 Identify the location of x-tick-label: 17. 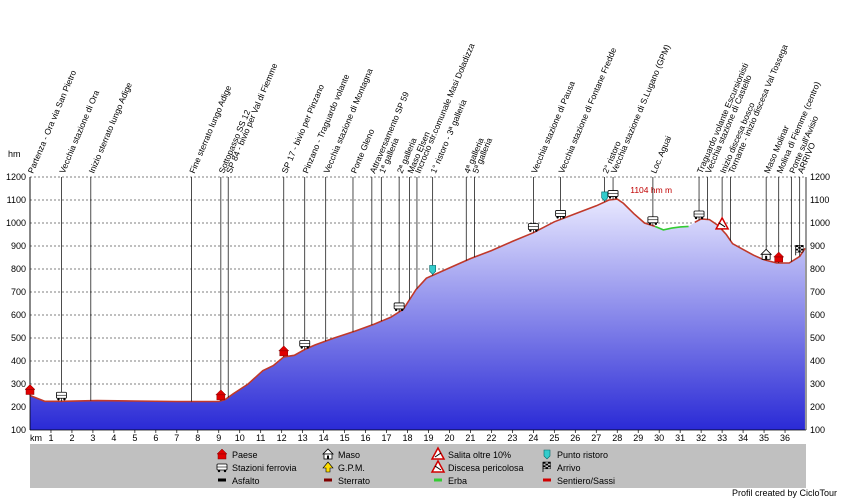
(387, 438).